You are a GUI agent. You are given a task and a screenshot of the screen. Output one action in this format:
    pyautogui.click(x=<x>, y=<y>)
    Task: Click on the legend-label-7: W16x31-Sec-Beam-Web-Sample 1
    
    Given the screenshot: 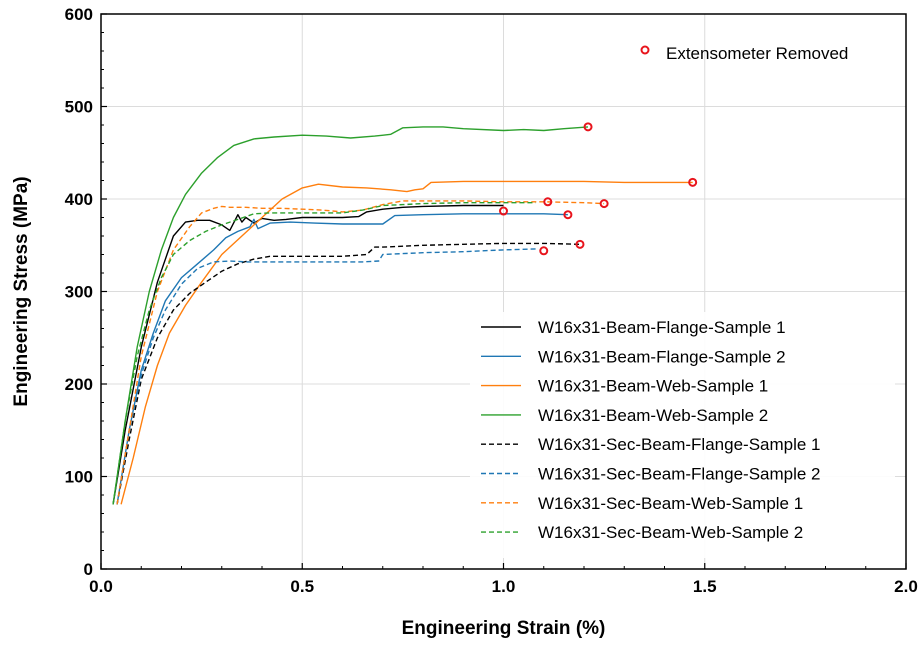 What is the action you would take?
    pyautogui.click(x=670, y=503)
    